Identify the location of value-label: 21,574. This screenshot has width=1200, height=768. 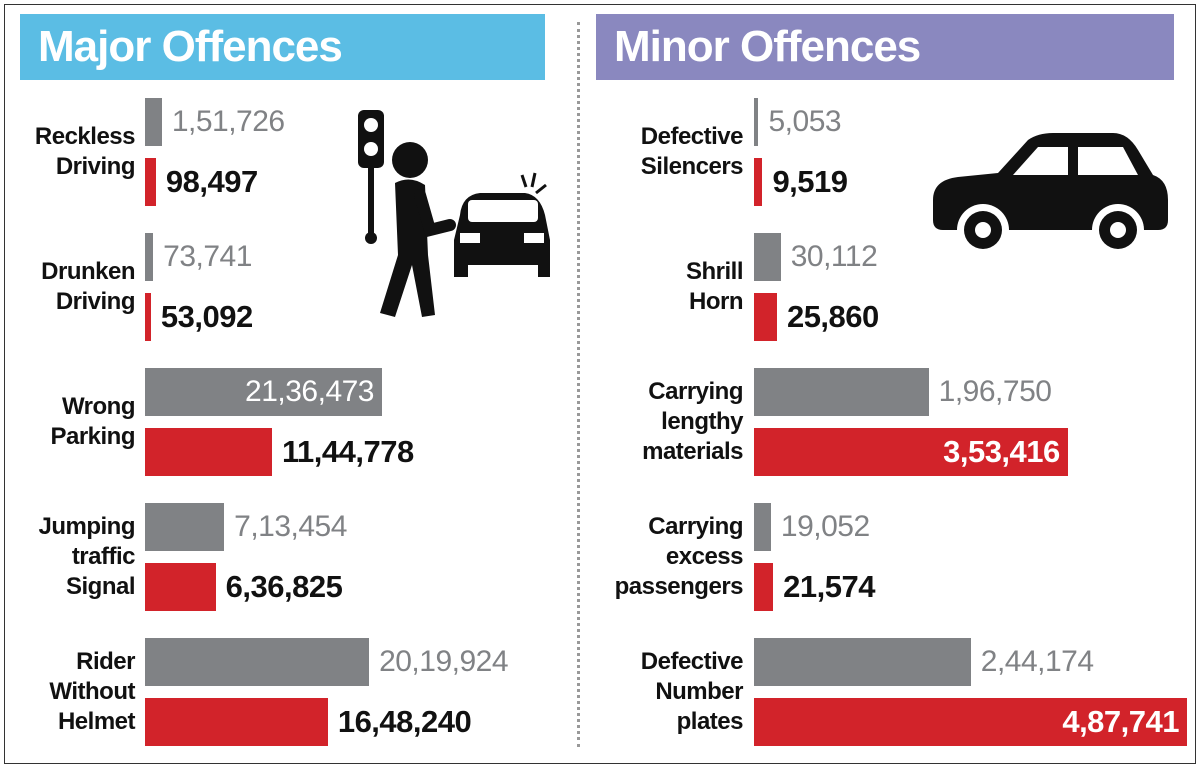
(829, 586).